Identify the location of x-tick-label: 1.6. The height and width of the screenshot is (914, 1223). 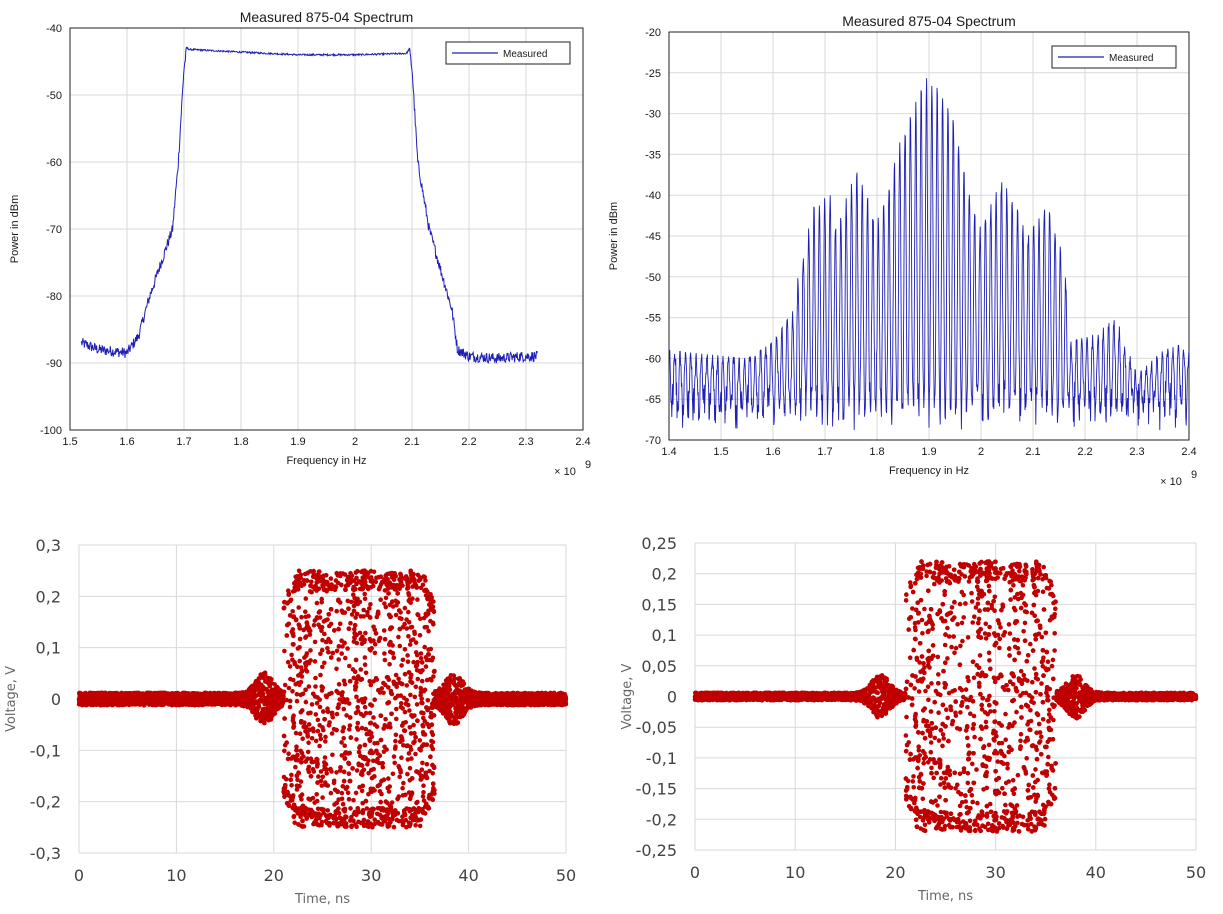
(772, 452).